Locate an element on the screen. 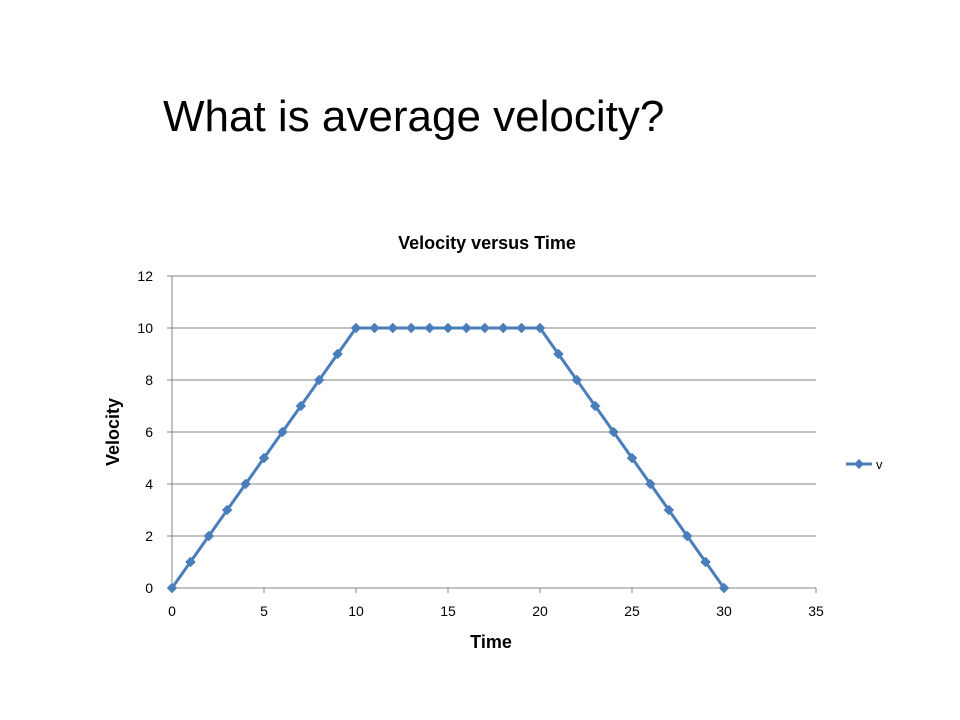 Image resolution: width=960 pixels, height=720 pixels. y-tick-label: 4 is located at coordinates (149, 484).